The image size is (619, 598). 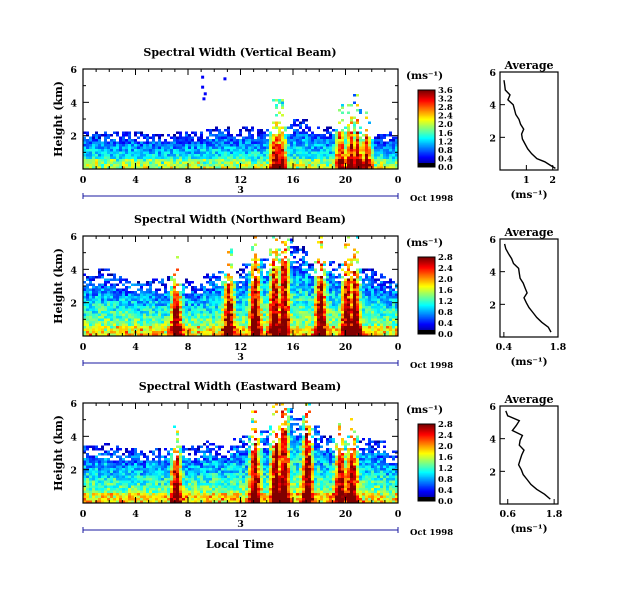 I want to click on average-profile-line, so click(x=529, y=124).